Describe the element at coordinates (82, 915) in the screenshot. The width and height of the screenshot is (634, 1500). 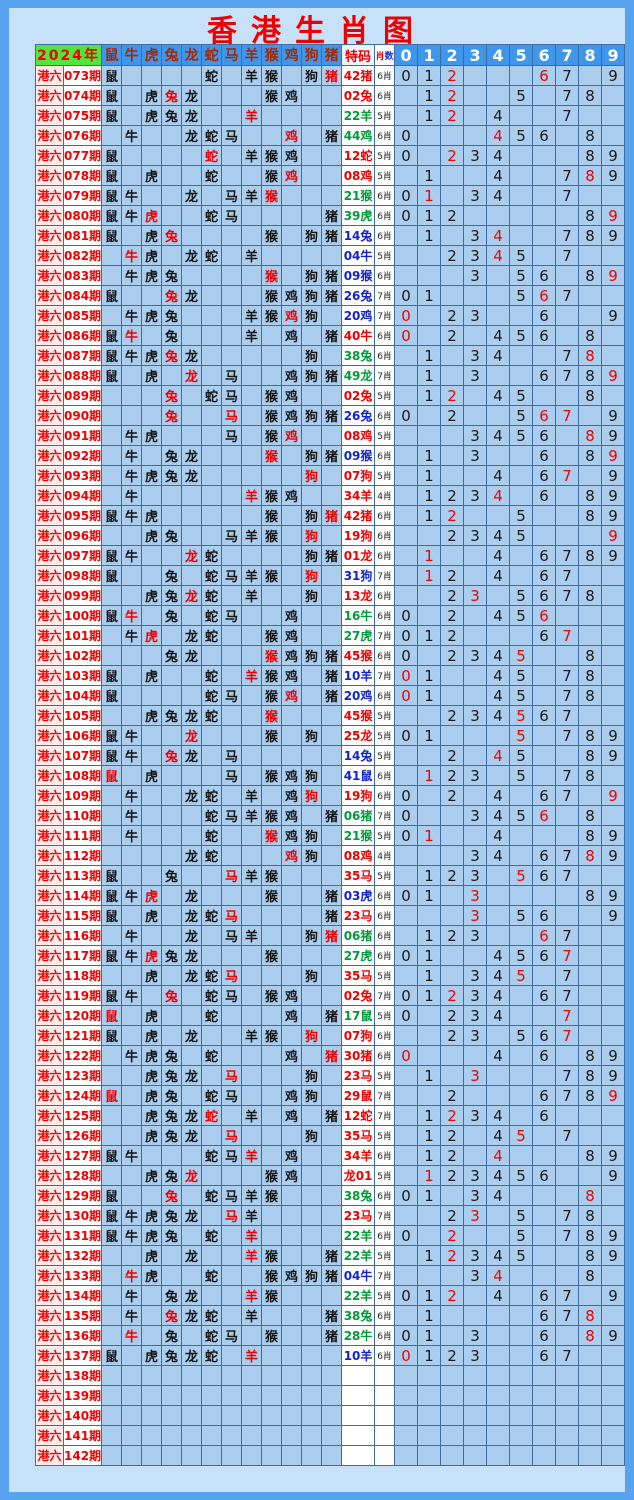
I see `period-cell: 115期` at that location.